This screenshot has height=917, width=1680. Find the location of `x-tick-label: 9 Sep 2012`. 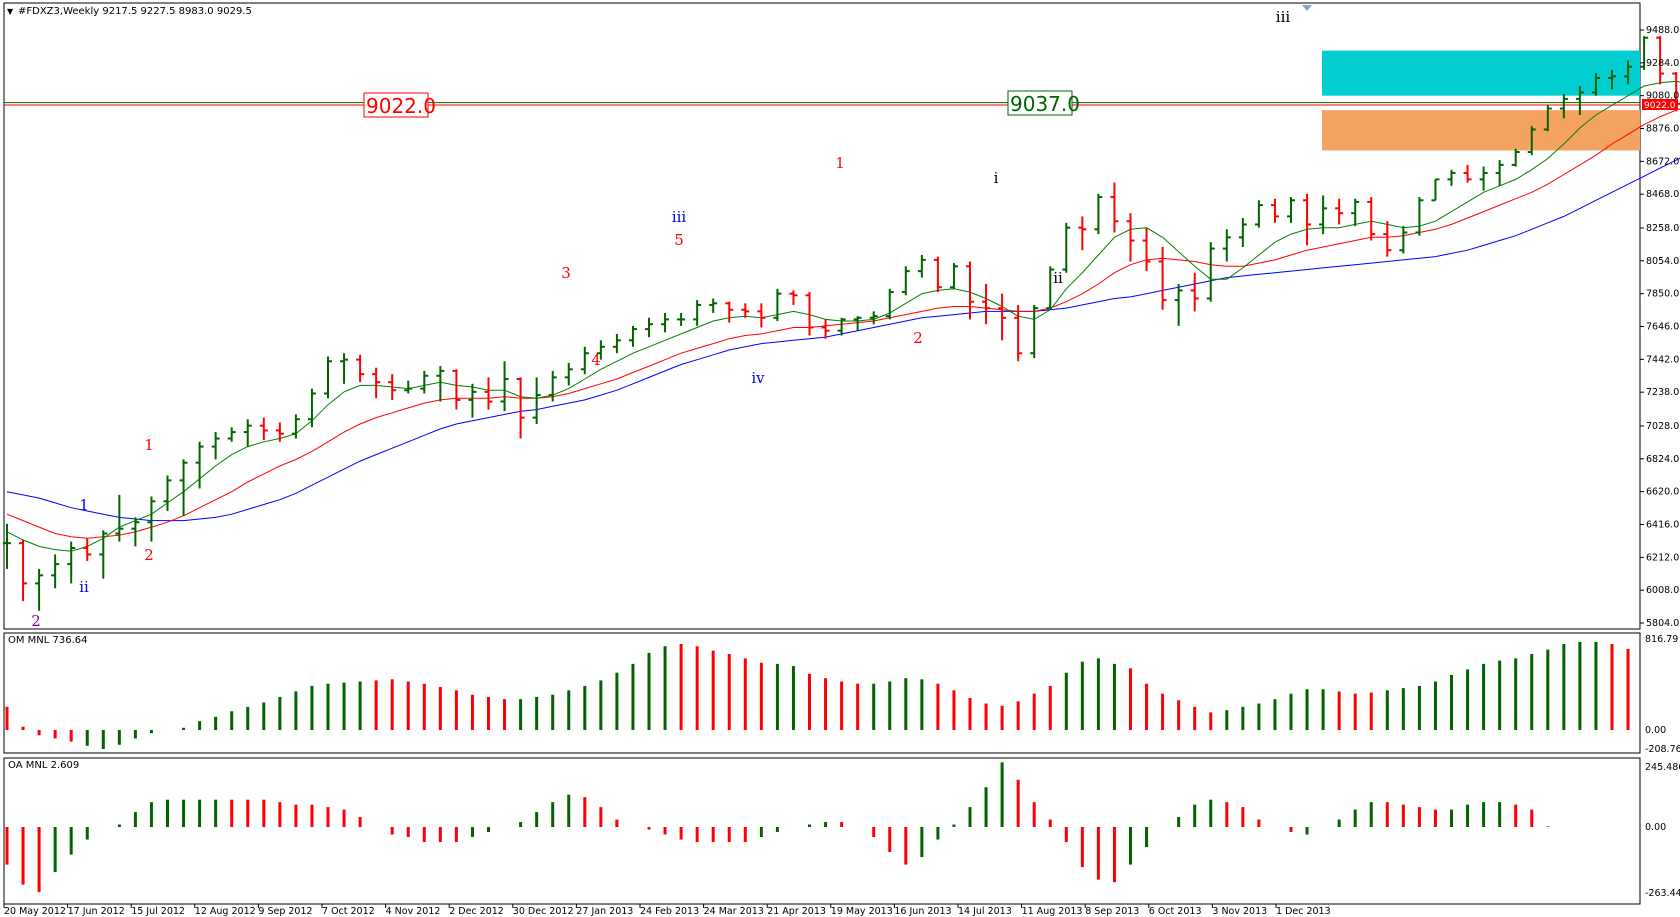

x-tick-label: 9 Sep 2012 is located at coordinates (285, 911).